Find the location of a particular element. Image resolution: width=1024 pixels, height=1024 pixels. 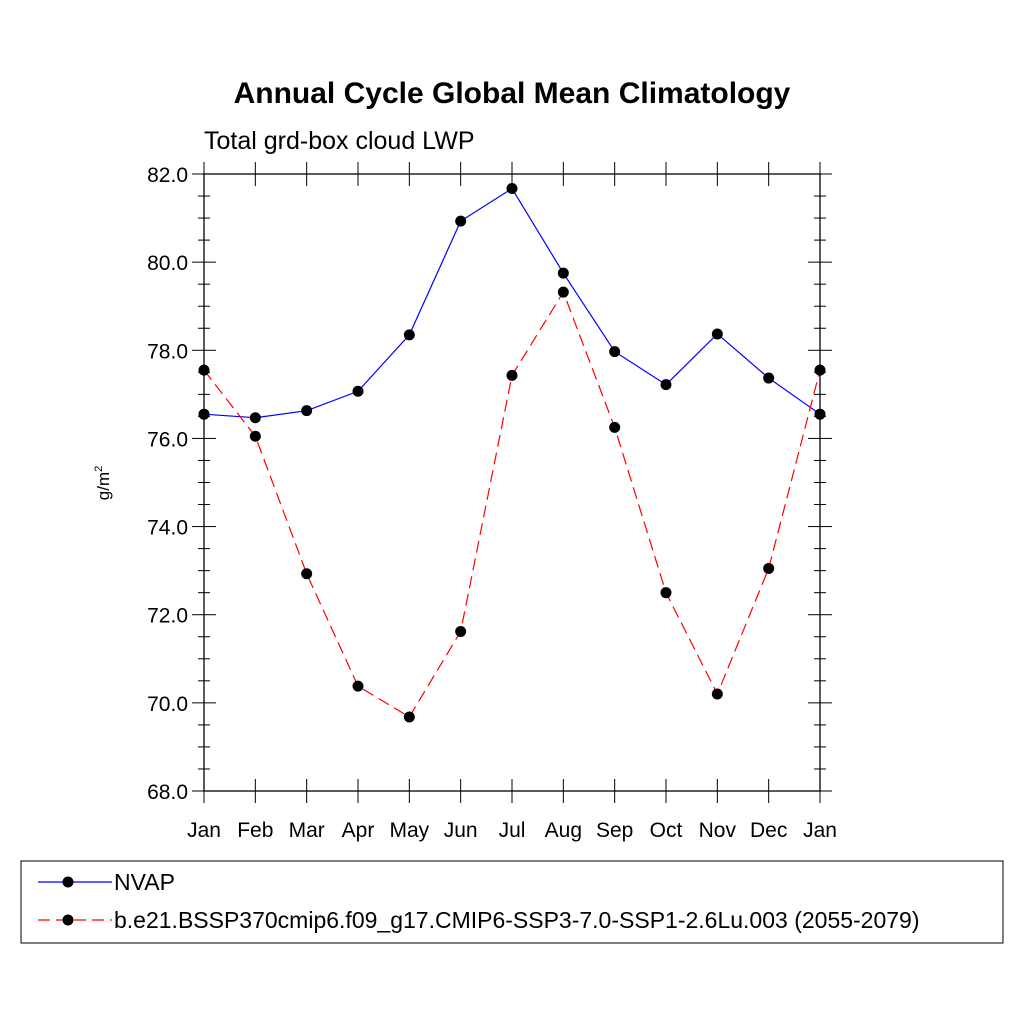

y-tick-label: 76.0 is located at coordinates (167, 439).